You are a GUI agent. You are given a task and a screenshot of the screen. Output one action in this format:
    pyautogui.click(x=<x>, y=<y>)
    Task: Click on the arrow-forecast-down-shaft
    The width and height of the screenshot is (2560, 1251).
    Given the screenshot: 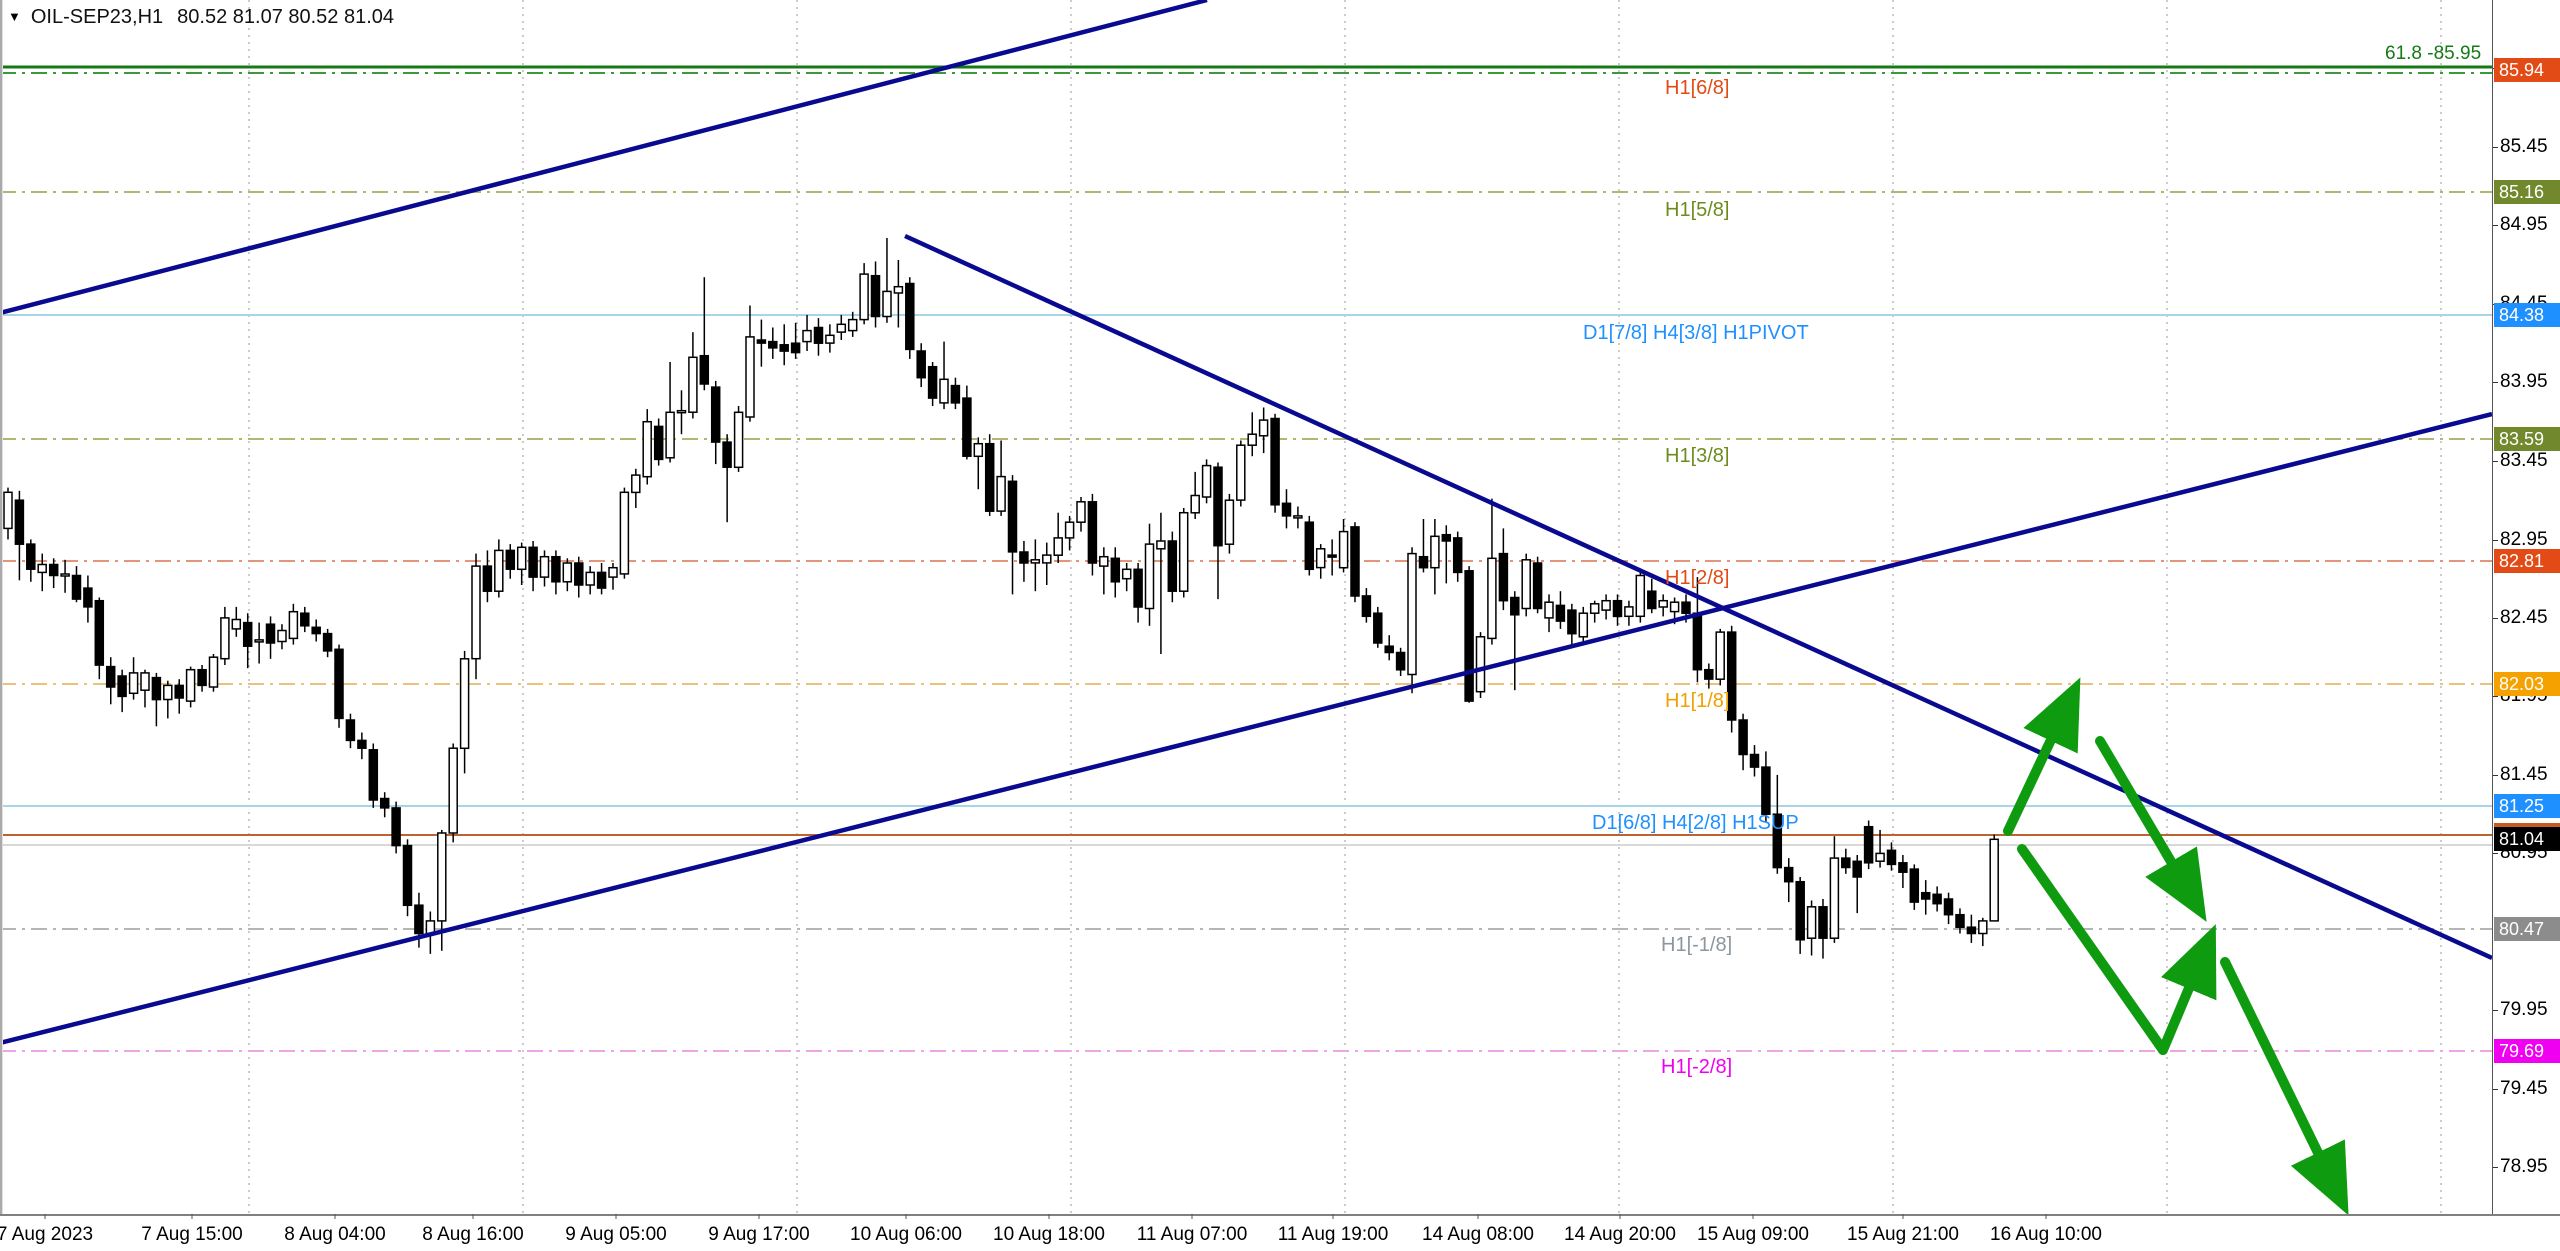 What is the action you would take?
    pyautogui.click(x=2092, y=949)
    